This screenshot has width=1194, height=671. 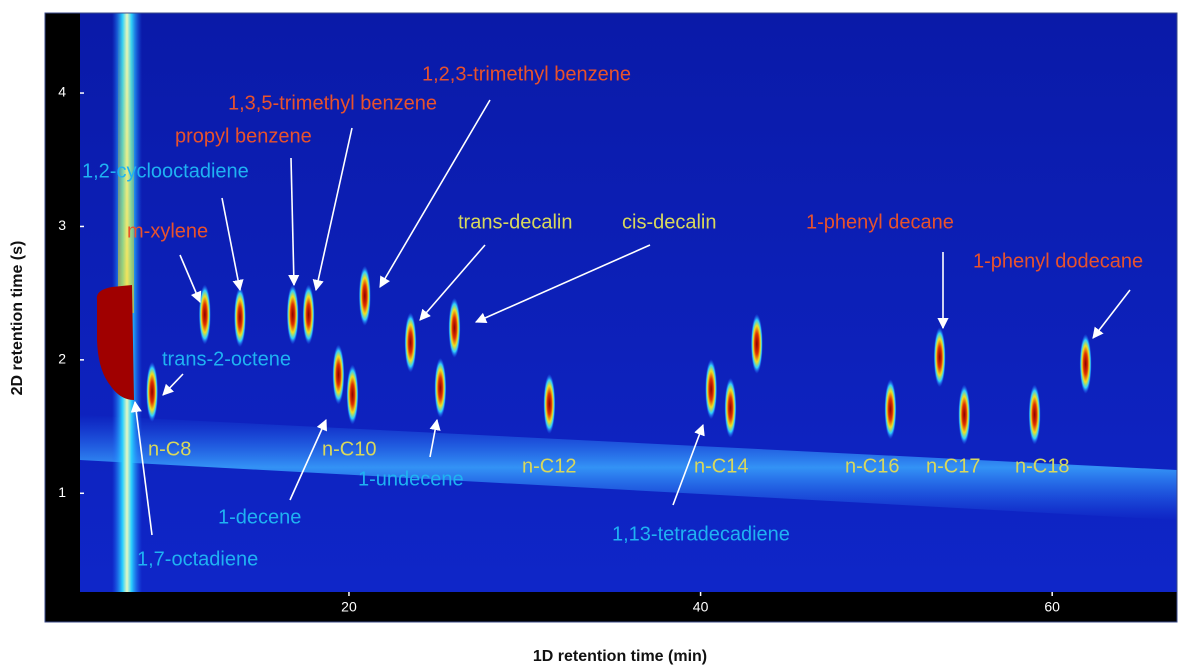 I want to click on annotation: n-C8, so click(x=169, y=449).